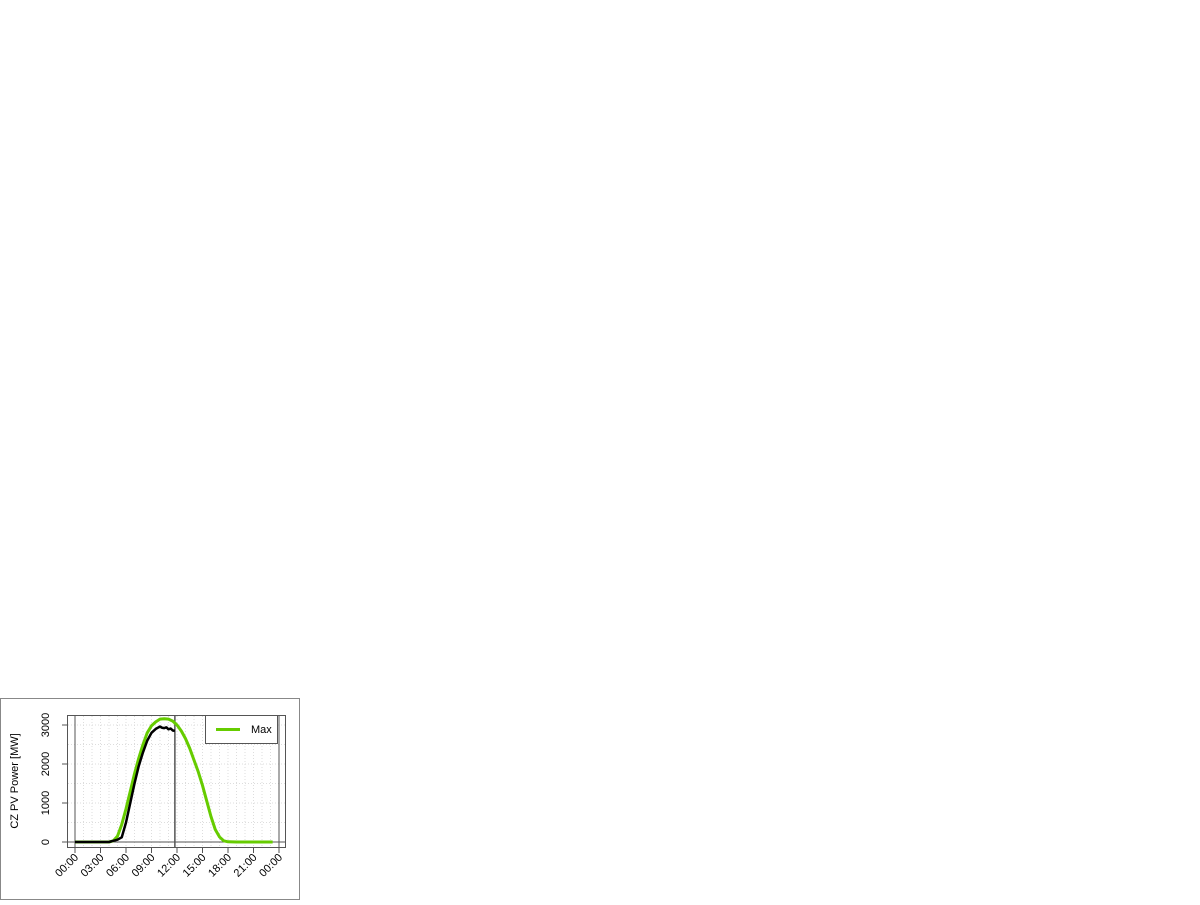 The image size is (1200, 905). I want to click on series-lines, so click(174, 780).